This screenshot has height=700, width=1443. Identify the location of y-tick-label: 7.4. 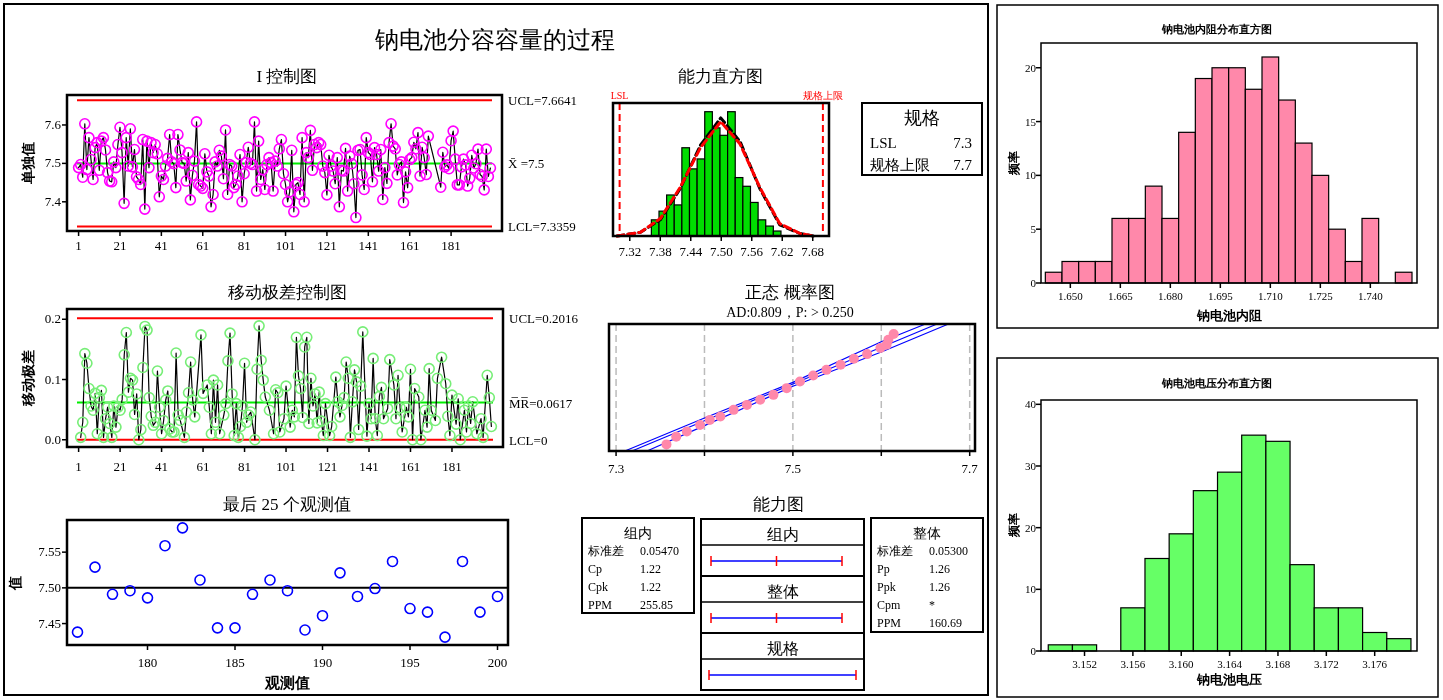
(53, 201).